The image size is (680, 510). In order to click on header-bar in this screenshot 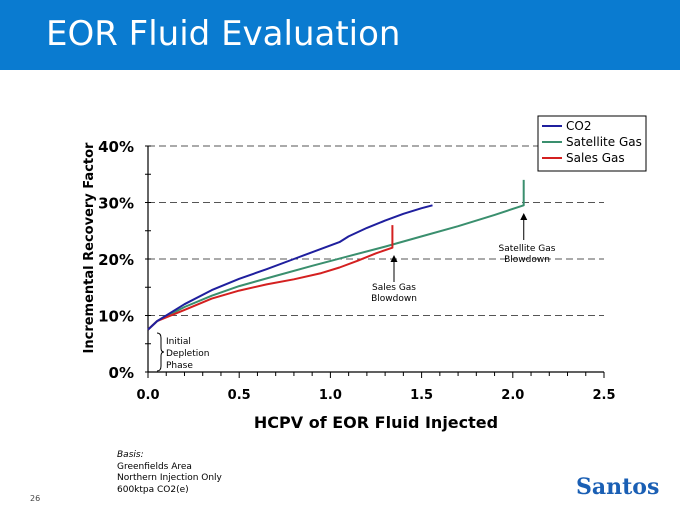, I will do `click(340, 35)`.